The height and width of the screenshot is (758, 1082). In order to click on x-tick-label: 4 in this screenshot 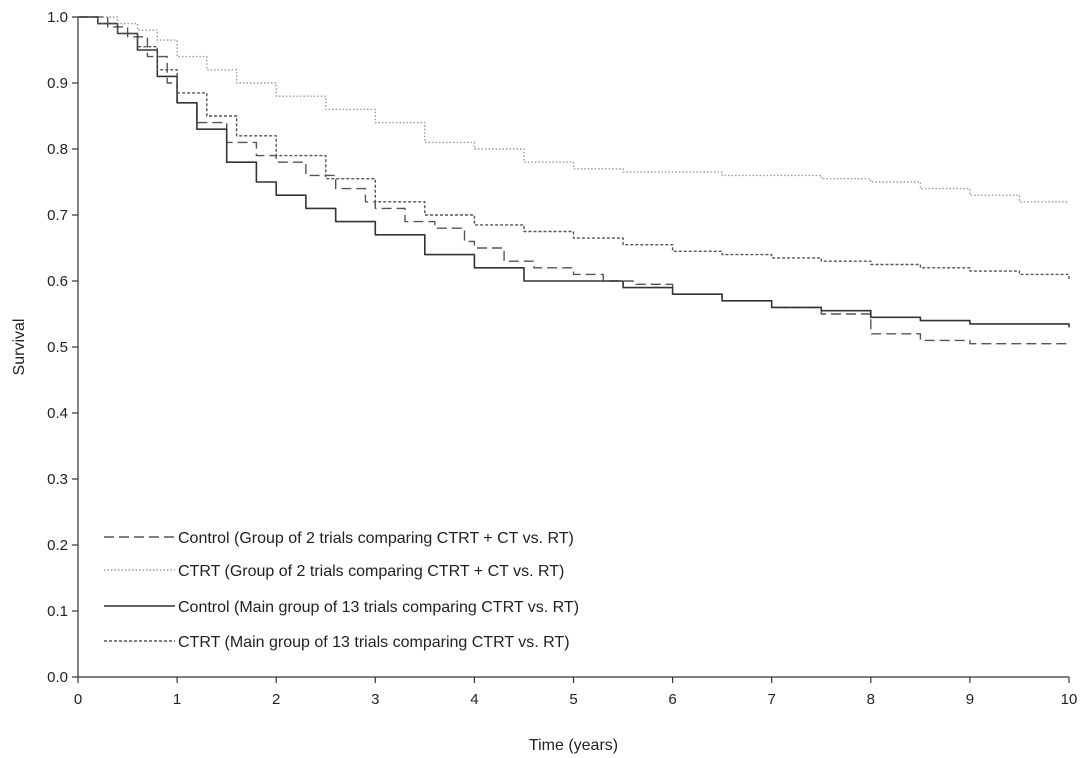, I will do `click(474, 699)`.